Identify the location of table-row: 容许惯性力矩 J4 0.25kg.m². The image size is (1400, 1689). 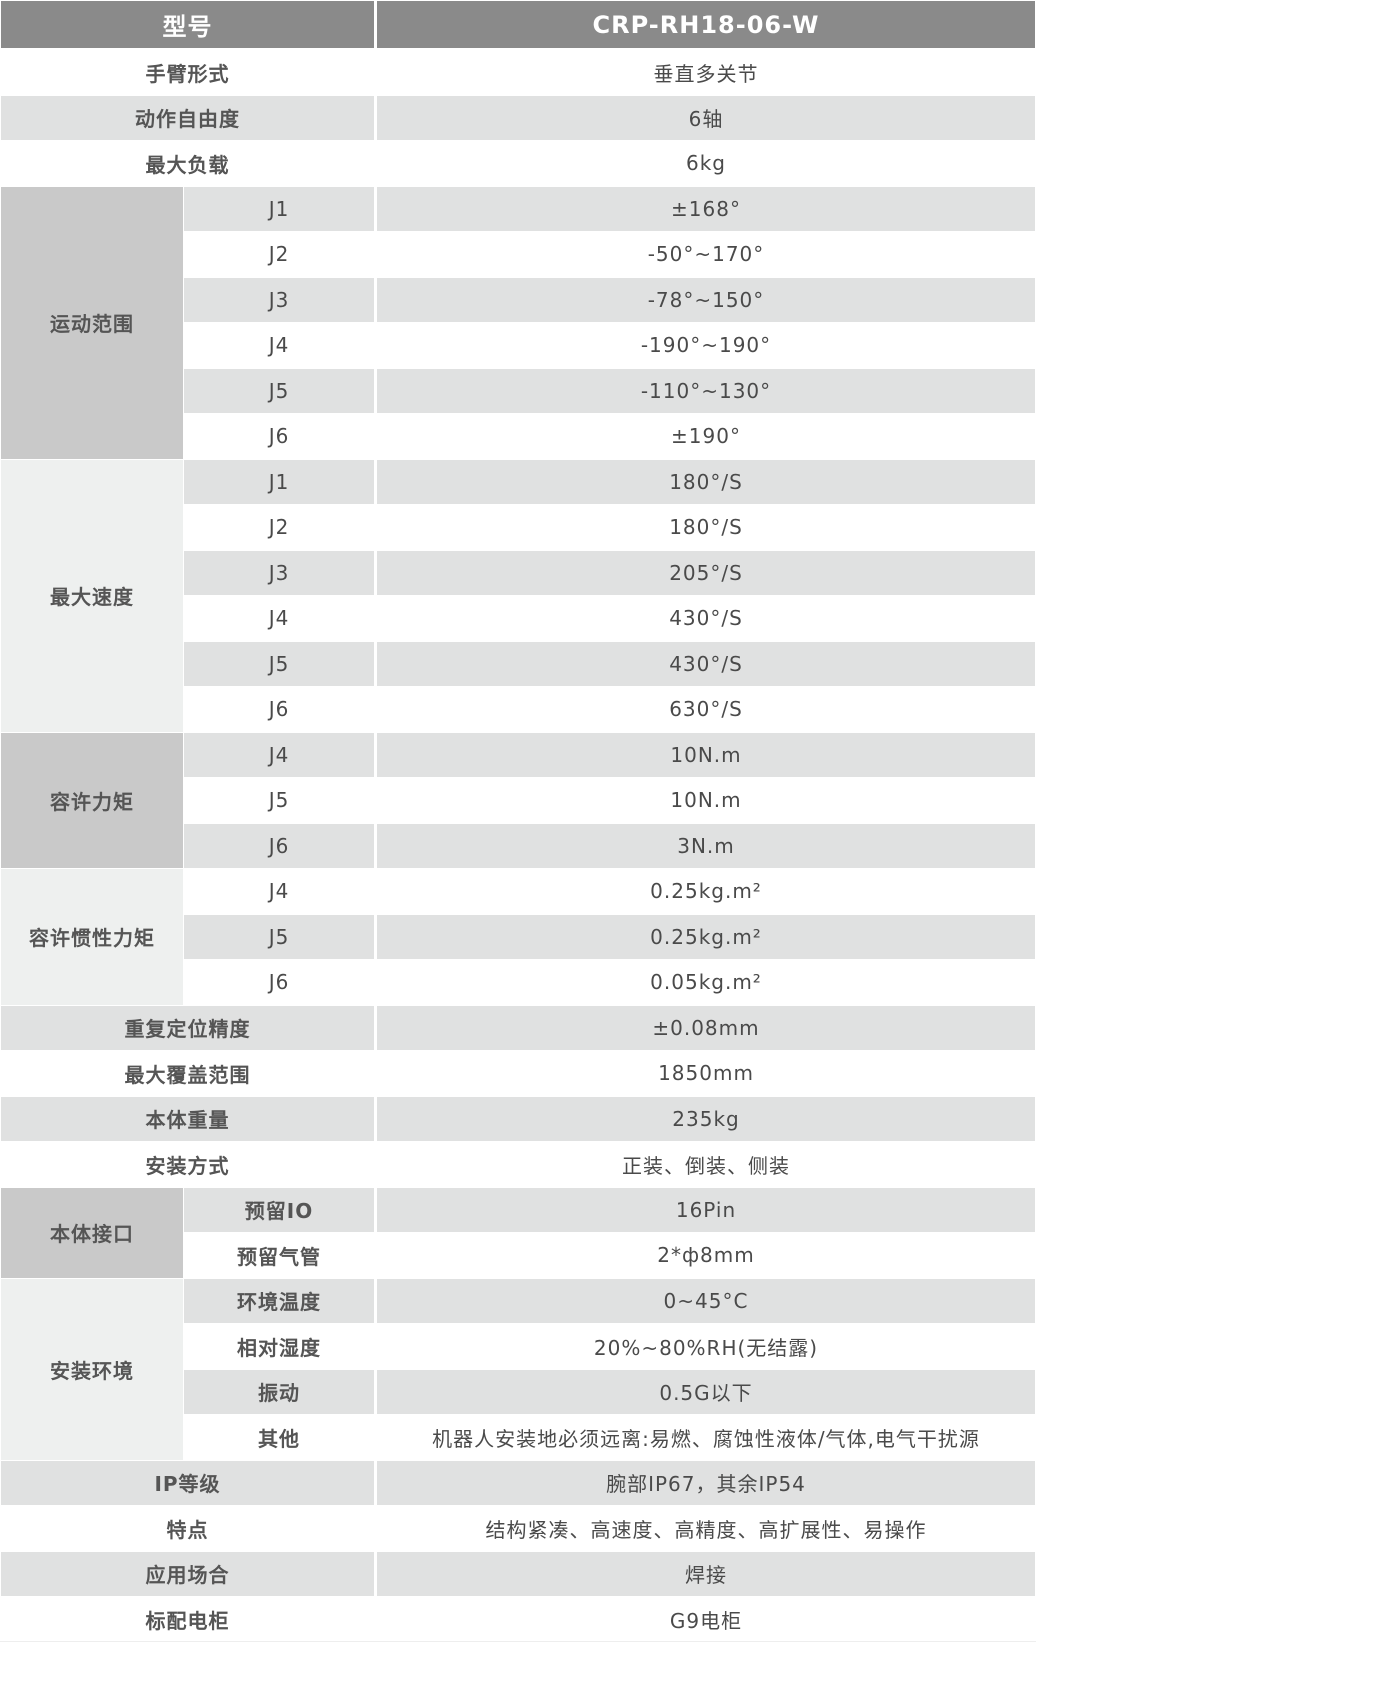
(518, 937).